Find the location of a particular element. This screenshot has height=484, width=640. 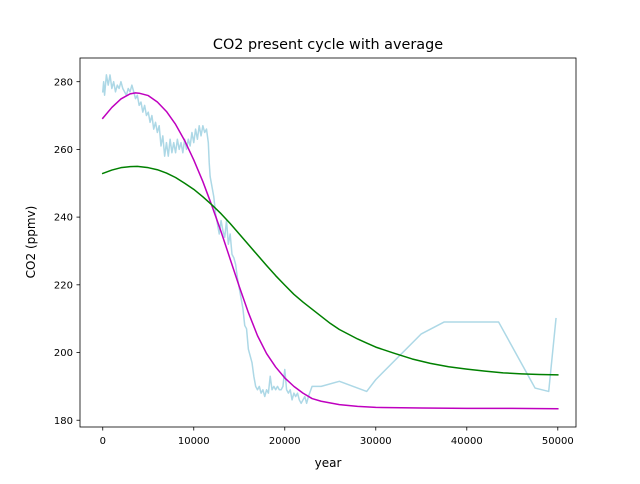

chart-title: CO2 present cycle with average is located at coordinates (328, 45).